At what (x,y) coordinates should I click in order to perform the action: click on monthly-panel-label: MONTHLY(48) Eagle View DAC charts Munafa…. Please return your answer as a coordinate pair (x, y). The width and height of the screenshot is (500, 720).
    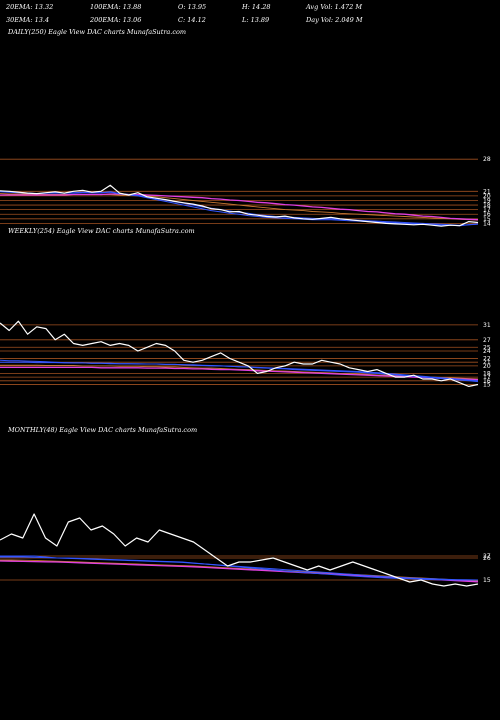
    Looking at the image, I should click on (103, 430).